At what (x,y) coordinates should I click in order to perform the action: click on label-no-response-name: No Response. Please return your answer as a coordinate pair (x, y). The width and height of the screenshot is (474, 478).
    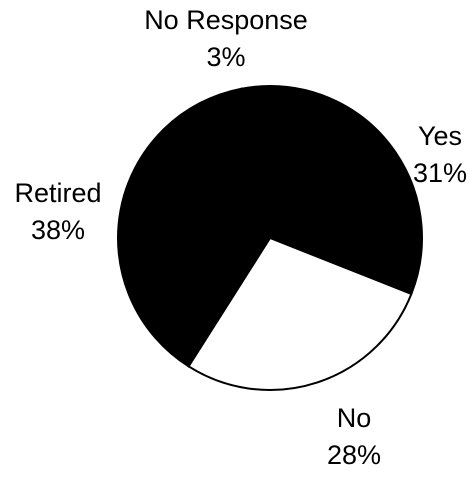
    Looking at the image, I should click on (226, 20).